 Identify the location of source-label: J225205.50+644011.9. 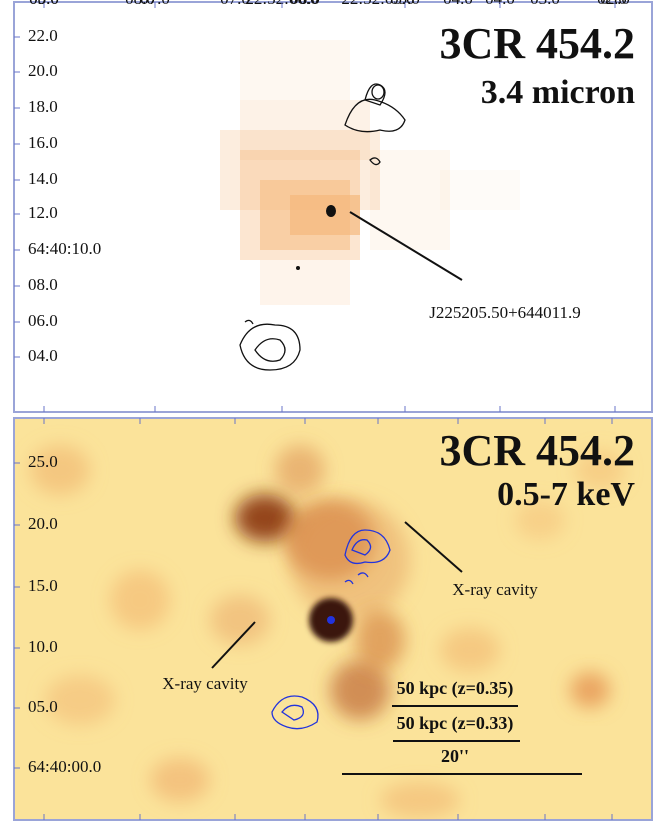
(505, 312).